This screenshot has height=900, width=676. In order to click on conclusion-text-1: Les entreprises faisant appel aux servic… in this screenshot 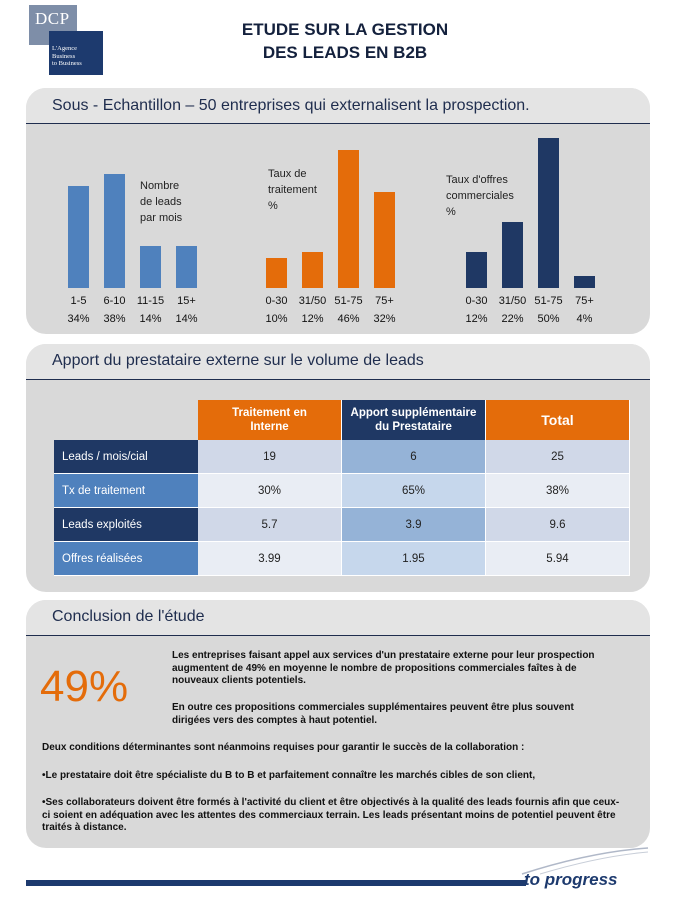, I will do `click(383, 668)`.